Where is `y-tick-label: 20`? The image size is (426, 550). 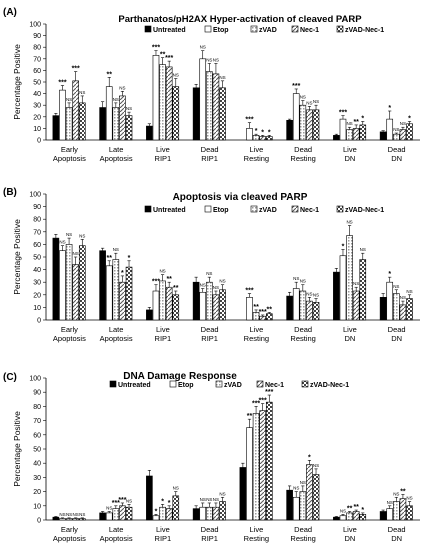 y-tick-label: 20 is located at coordinates (37, 117).